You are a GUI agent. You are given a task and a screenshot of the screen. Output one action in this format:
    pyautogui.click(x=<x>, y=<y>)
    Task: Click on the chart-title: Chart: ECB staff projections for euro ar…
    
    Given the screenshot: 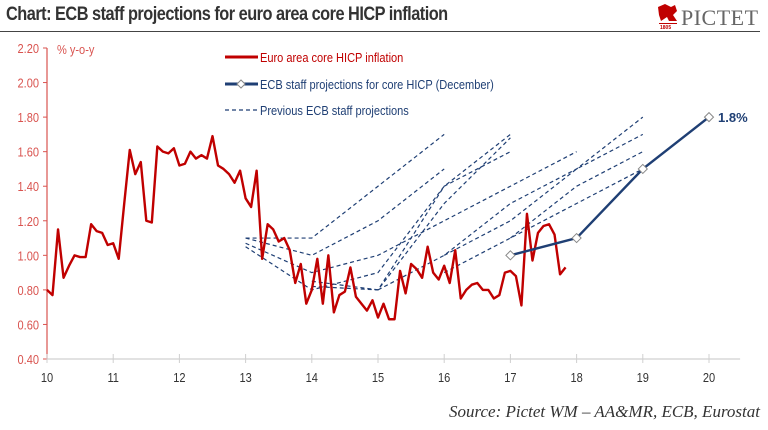 What is the action you would take?
    pyautogui.click(x=227, y=14)
    